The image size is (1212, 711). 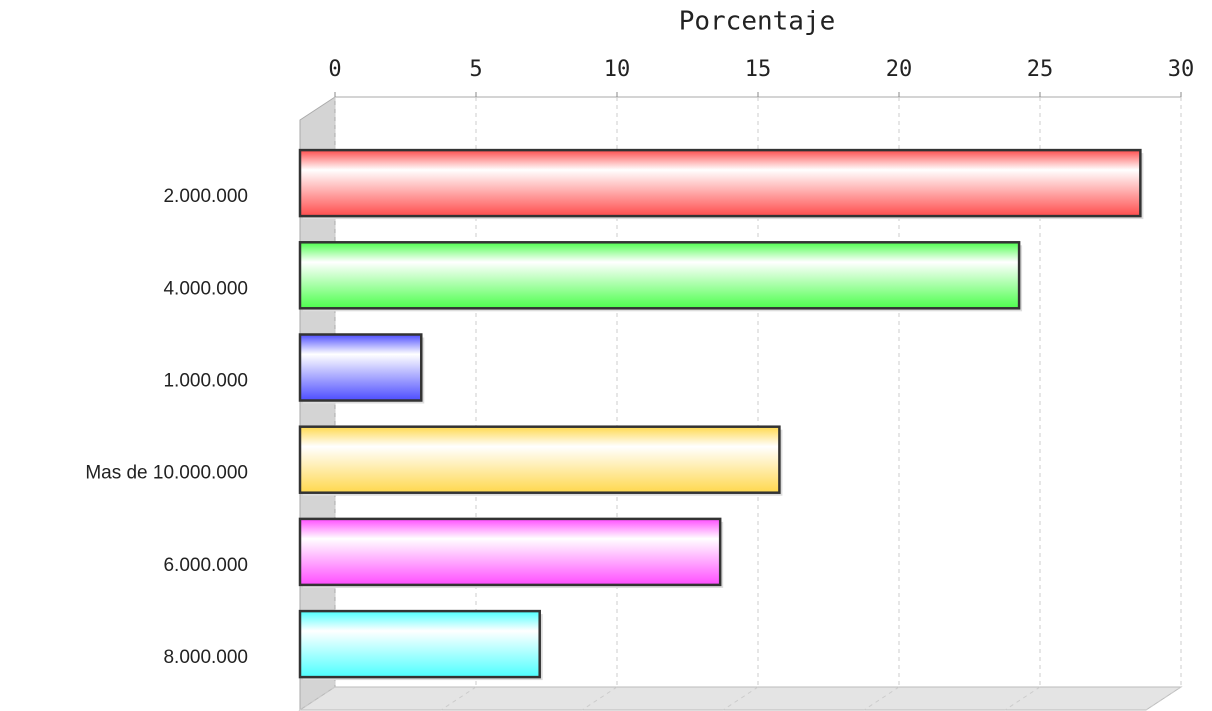 What do you see at coordinates (758, 69) in the screenshot?
I see `x-tick-label: 15` at bounding box center [758, 69].